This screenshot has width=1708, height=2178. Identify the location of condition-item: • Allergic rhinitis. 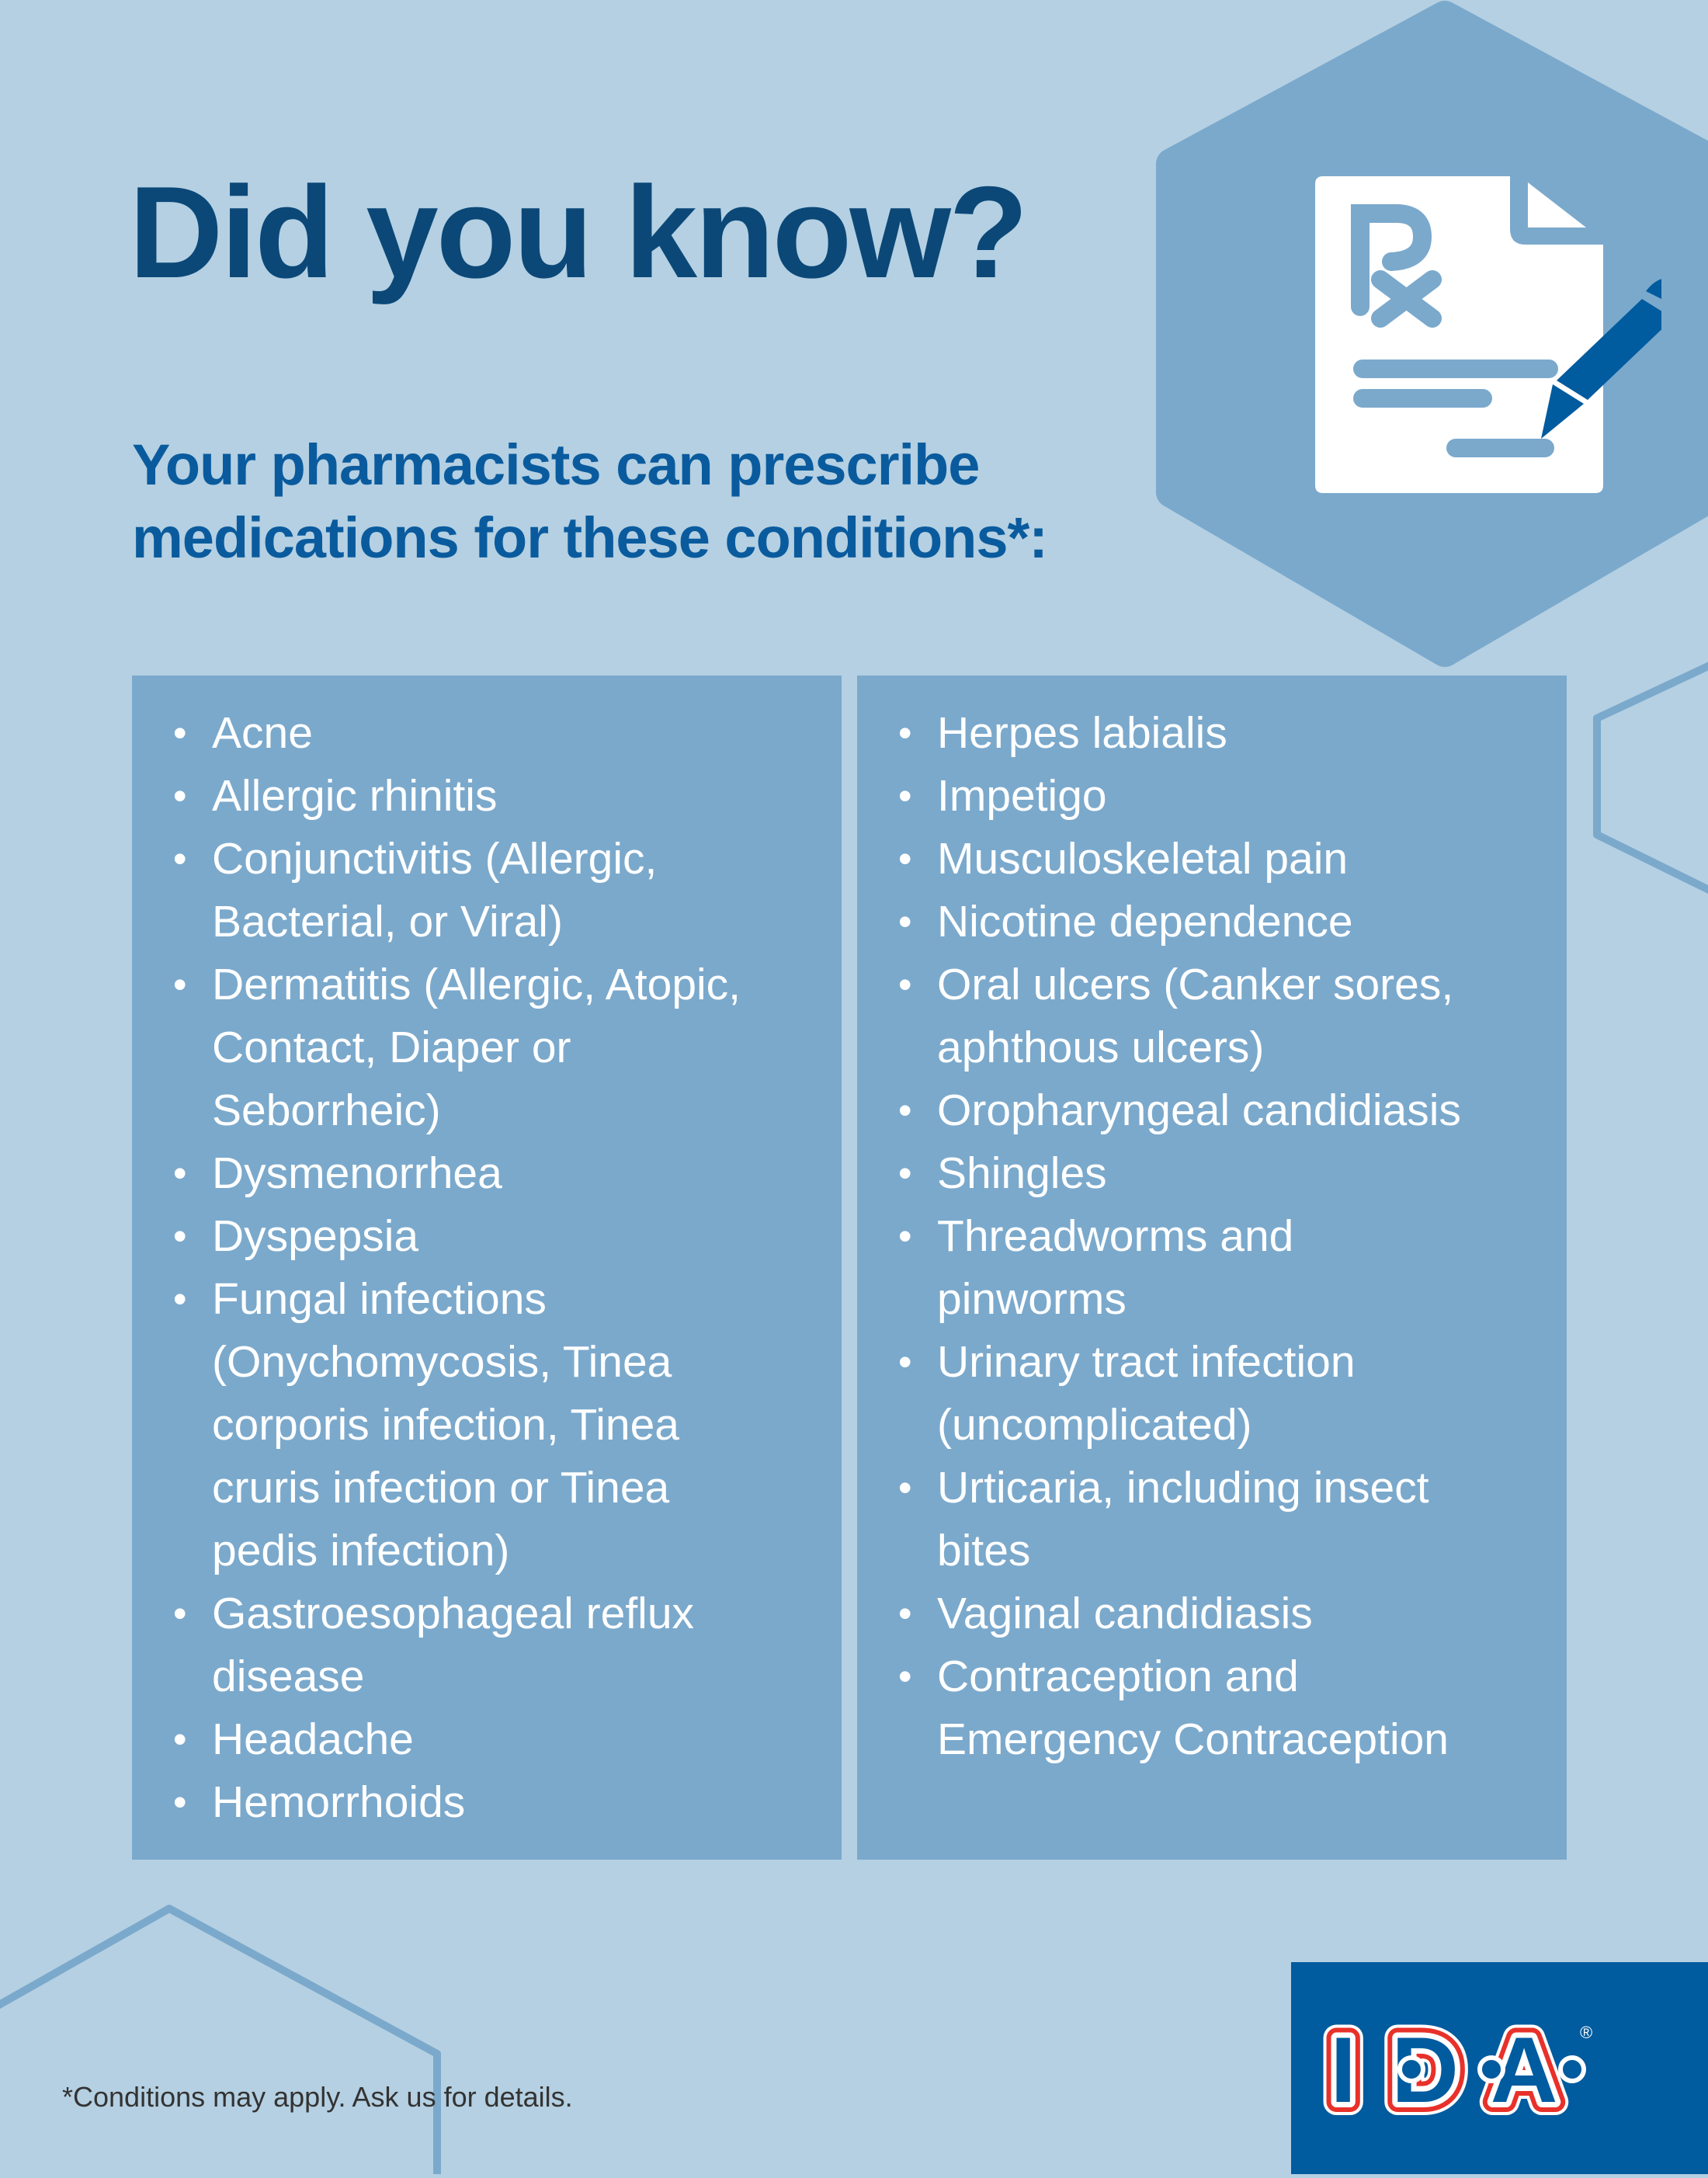
(457, 796).